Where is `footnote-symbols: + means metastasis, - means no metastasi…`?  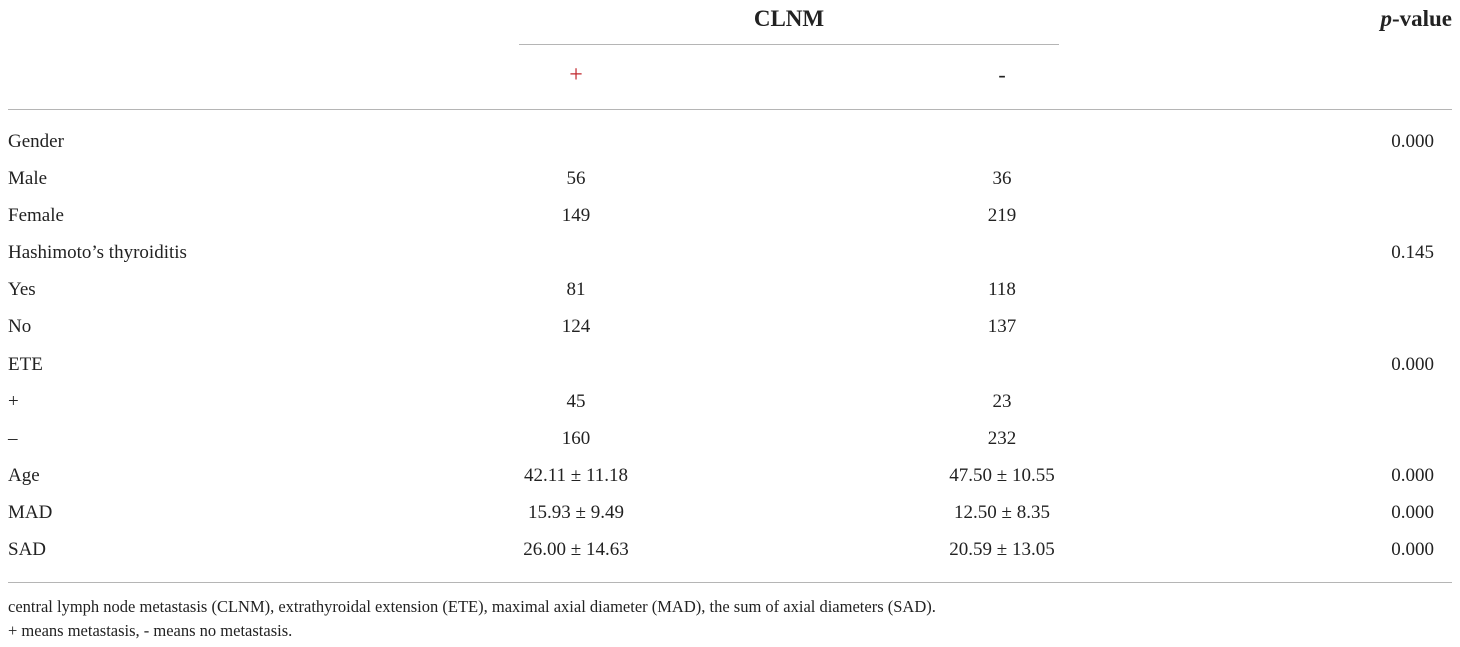 footnote-symbols: + means metastasis, - means no metastasi… is located at coordinates (150, 630).